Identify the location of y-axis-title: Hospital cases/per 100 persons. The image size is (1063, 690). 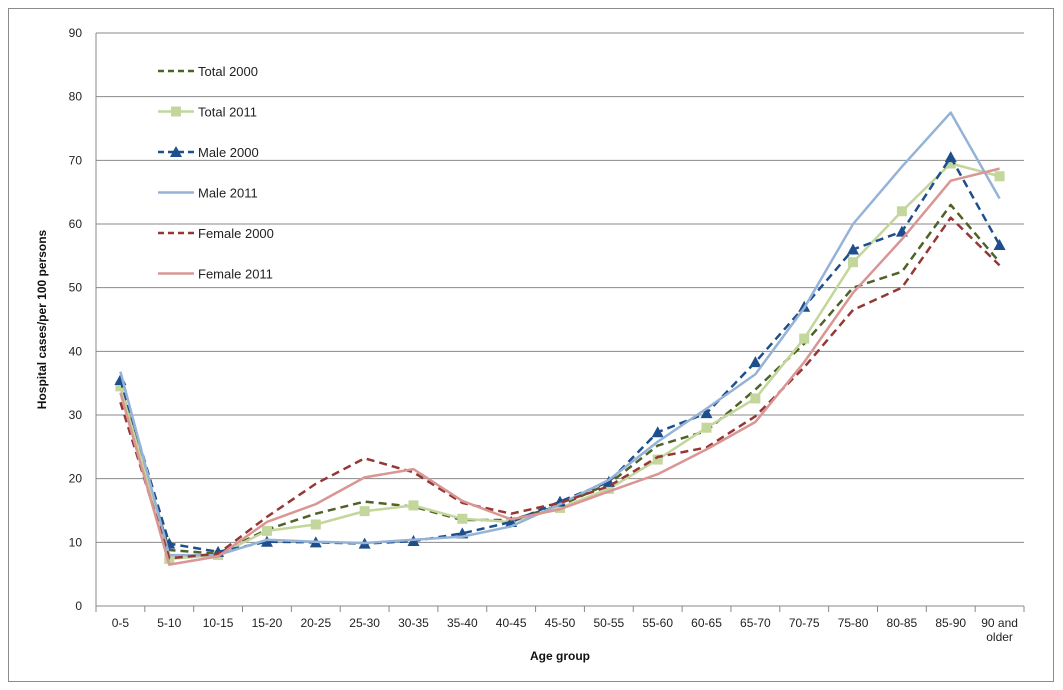
(42, 319).